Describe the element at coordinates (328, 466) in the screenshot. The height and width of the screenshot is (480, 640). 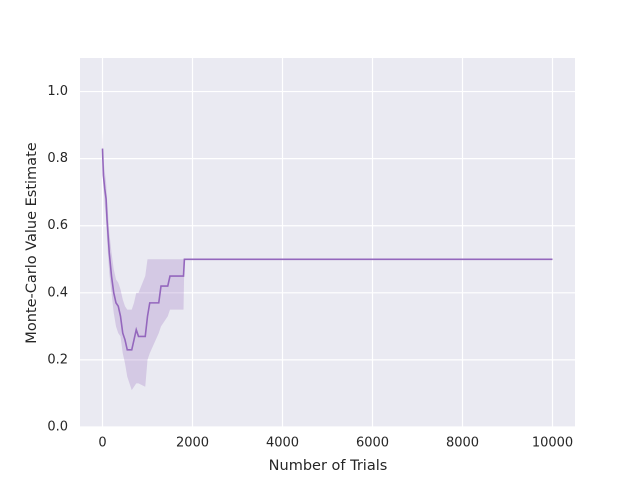
I see `x-axis-label: Number of Trials` at that location.